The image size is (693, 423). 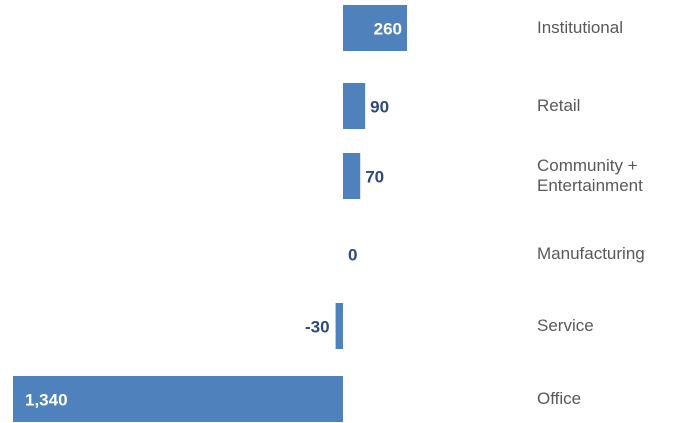 What do you see at coordinates (352, 254) in the screenshot?
I see `data-label: 0` at bounding box center [352, 254].